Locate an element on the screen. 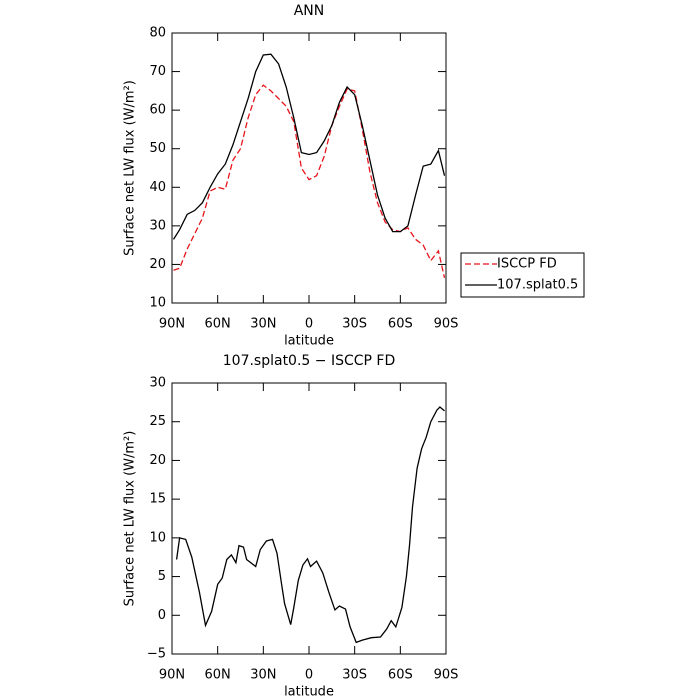  y-tick-label: 50 is located at coordinates (157, 148).